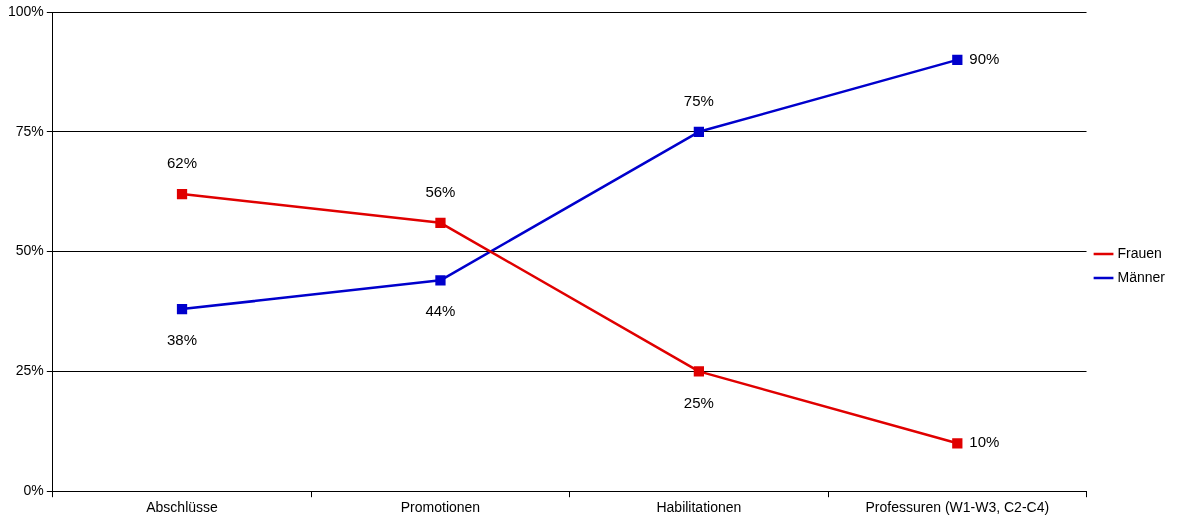 This screenshot has height=525, width=1185. I want to click on y-tick-label: 50%, so click(29, 250).